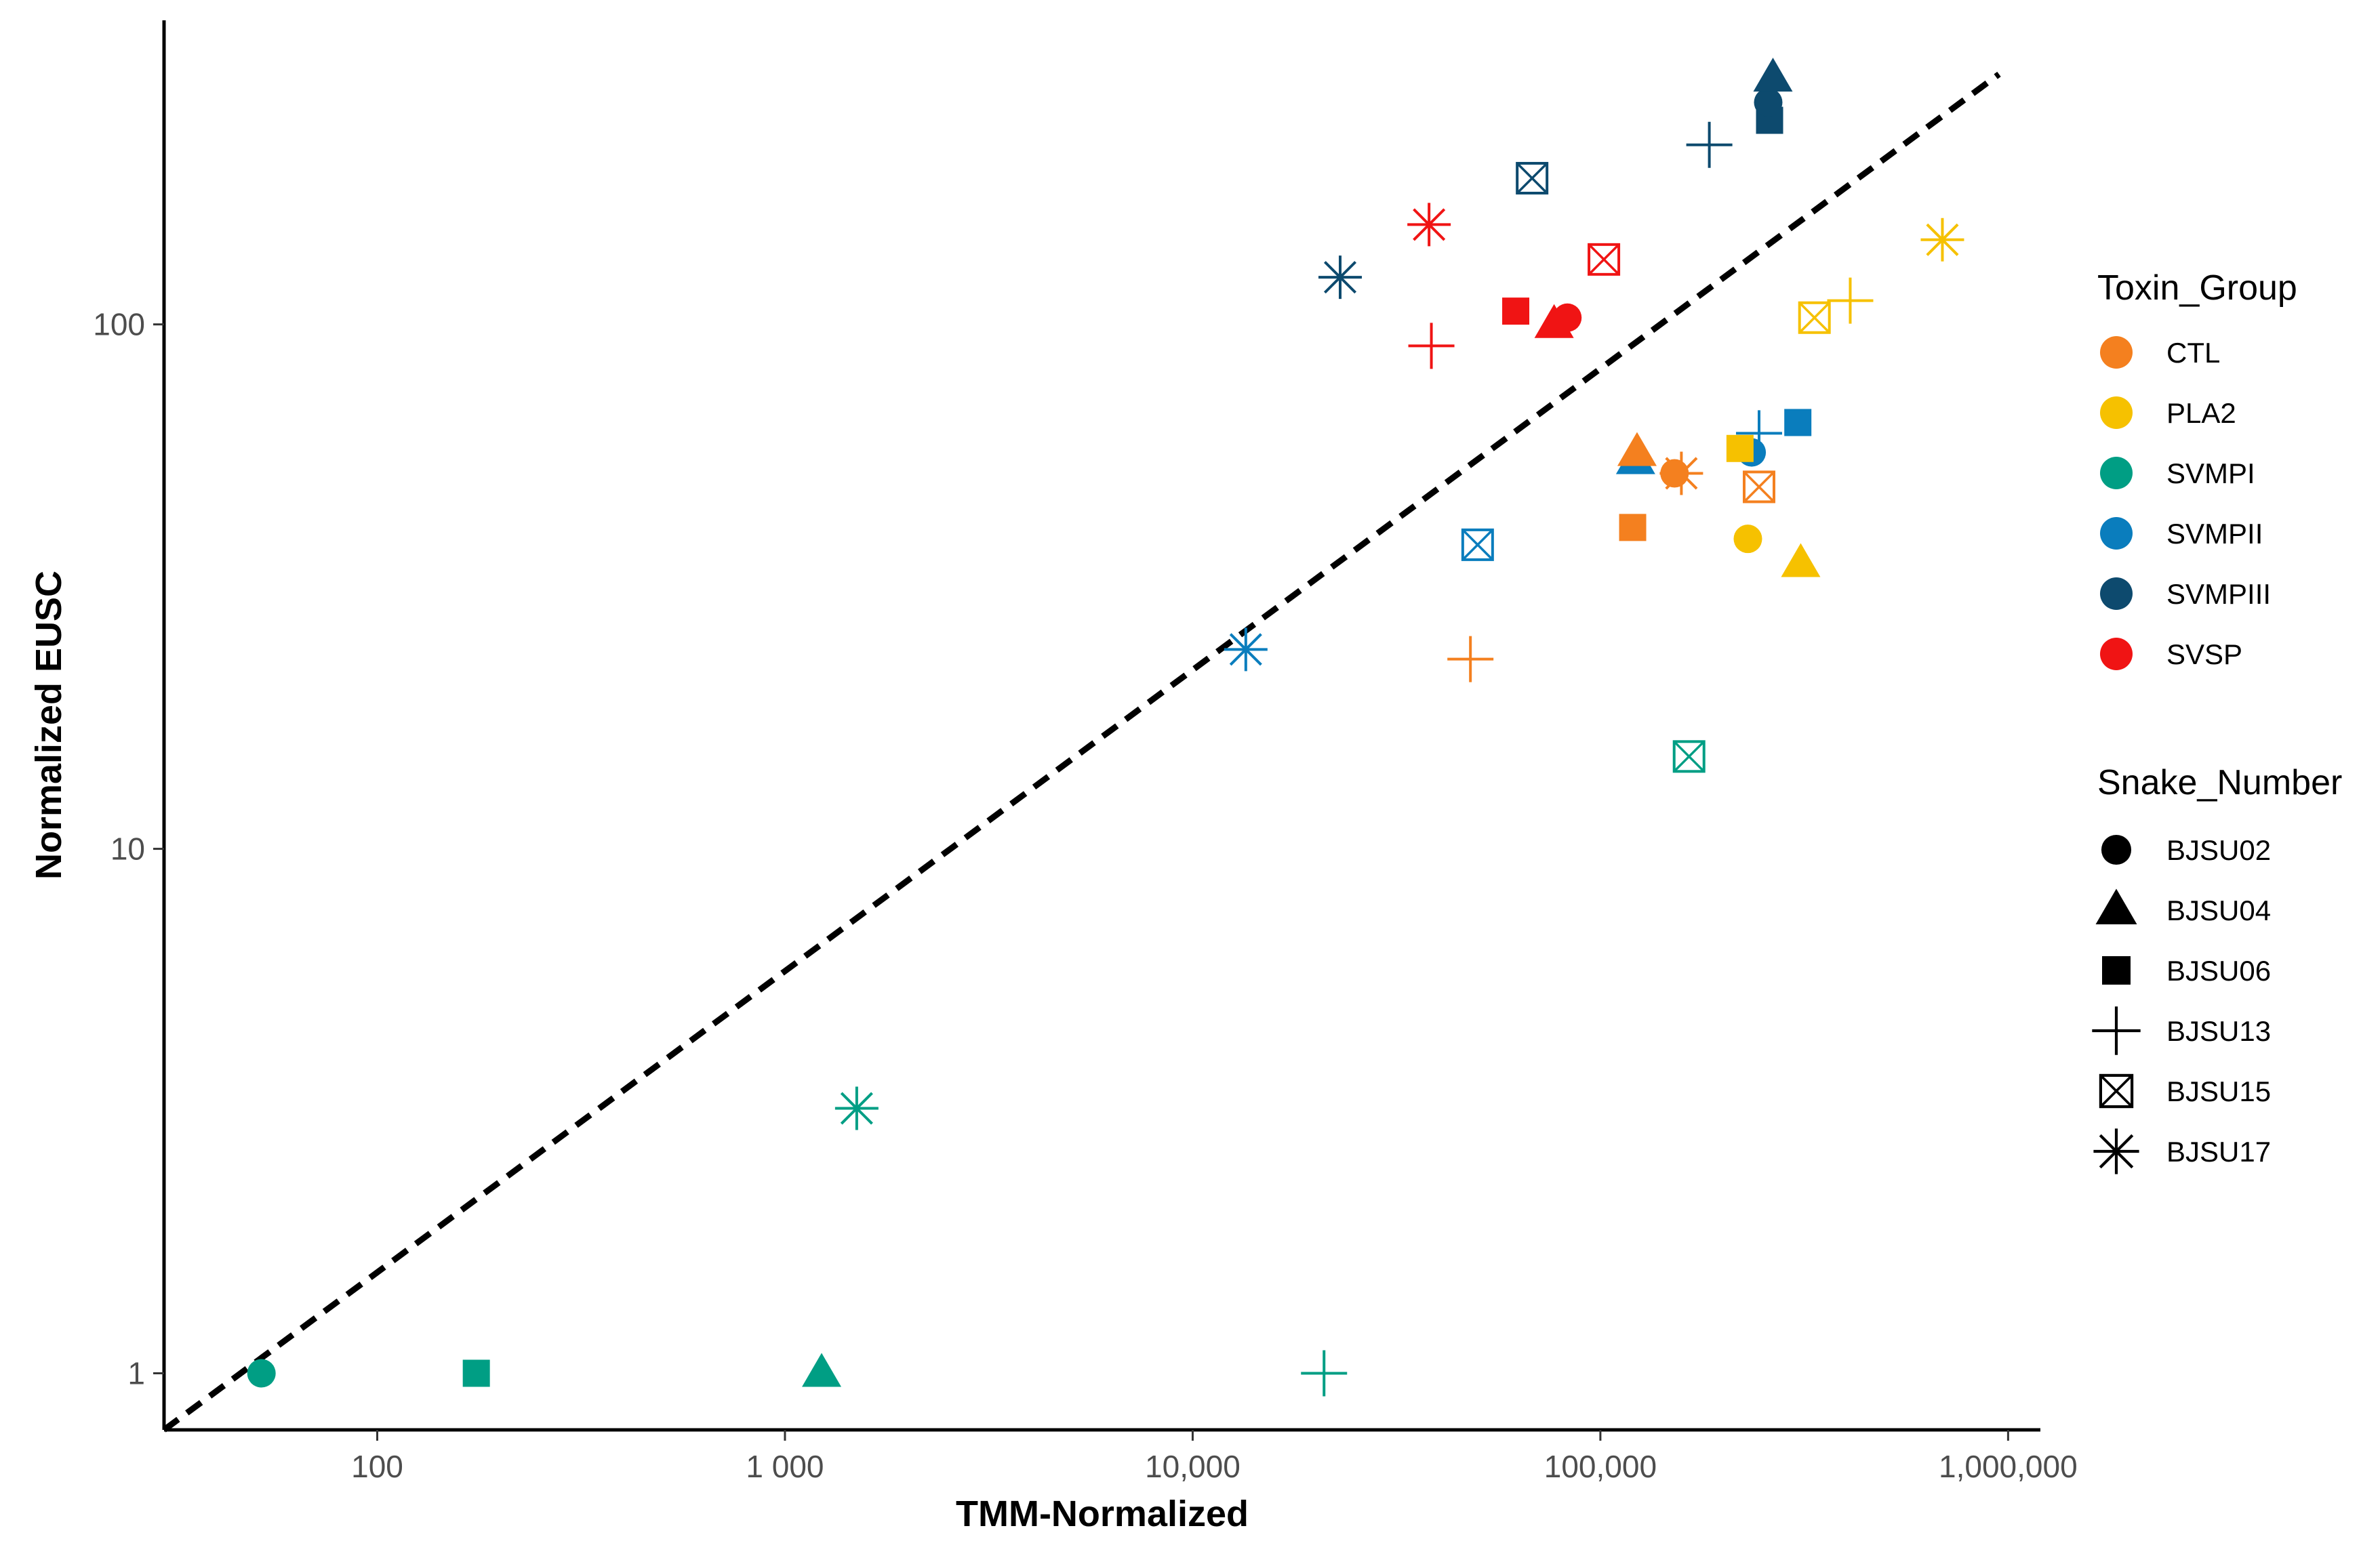 Image resolution: width=2380 pixels, height=1541 pixels. What do you see at coordinates (856, 1108) in the screenshot?
I see `point-svmpi-bjsu17` at bounding box center [856, 1108].